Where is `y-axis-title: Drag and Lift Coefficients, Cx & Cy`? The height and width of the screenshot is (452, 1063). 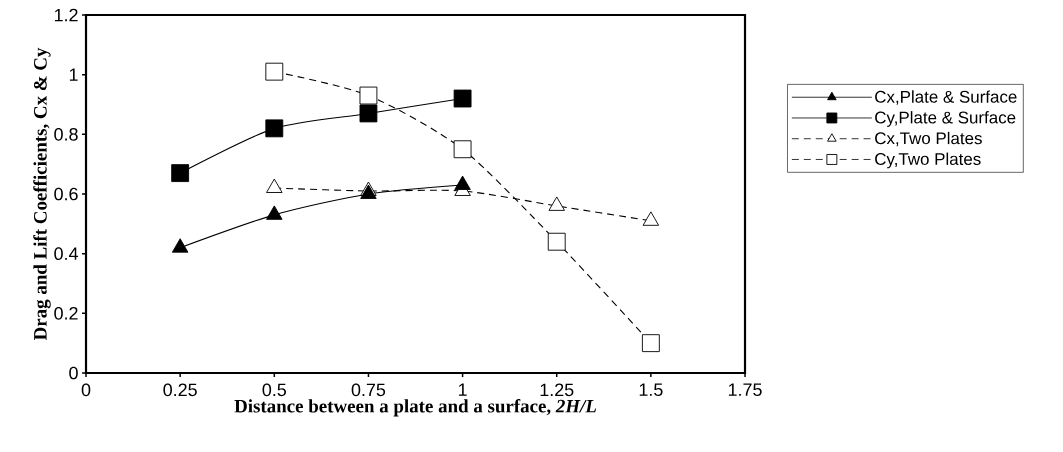
y-axis-title: Drag and Lift Coefficients, Cx & Cy is located at coordinates (42, 194).